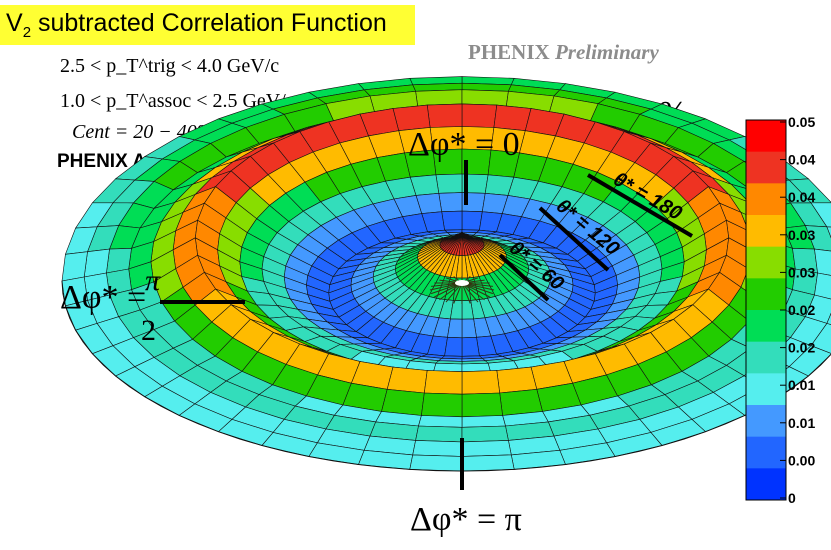  What do you see at coordinates (103, 297) in the screenshot?
I see `dphi-pi2-label: Δφ* =` at bounding box center [103, 297].